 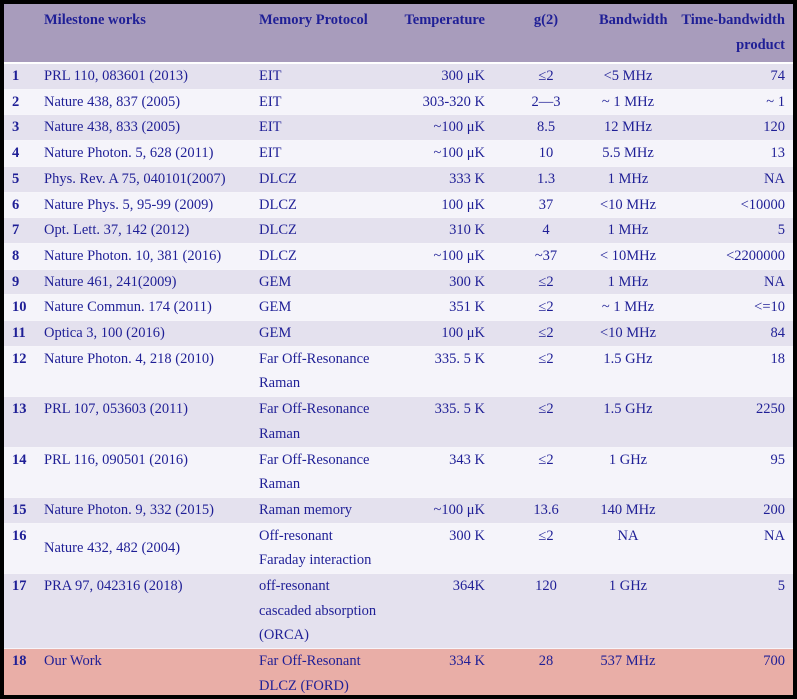 What do you see at coordinates (546, 256) in the screenshot?
I see `cell-g2: ~37` at bounding box center [546, 256].